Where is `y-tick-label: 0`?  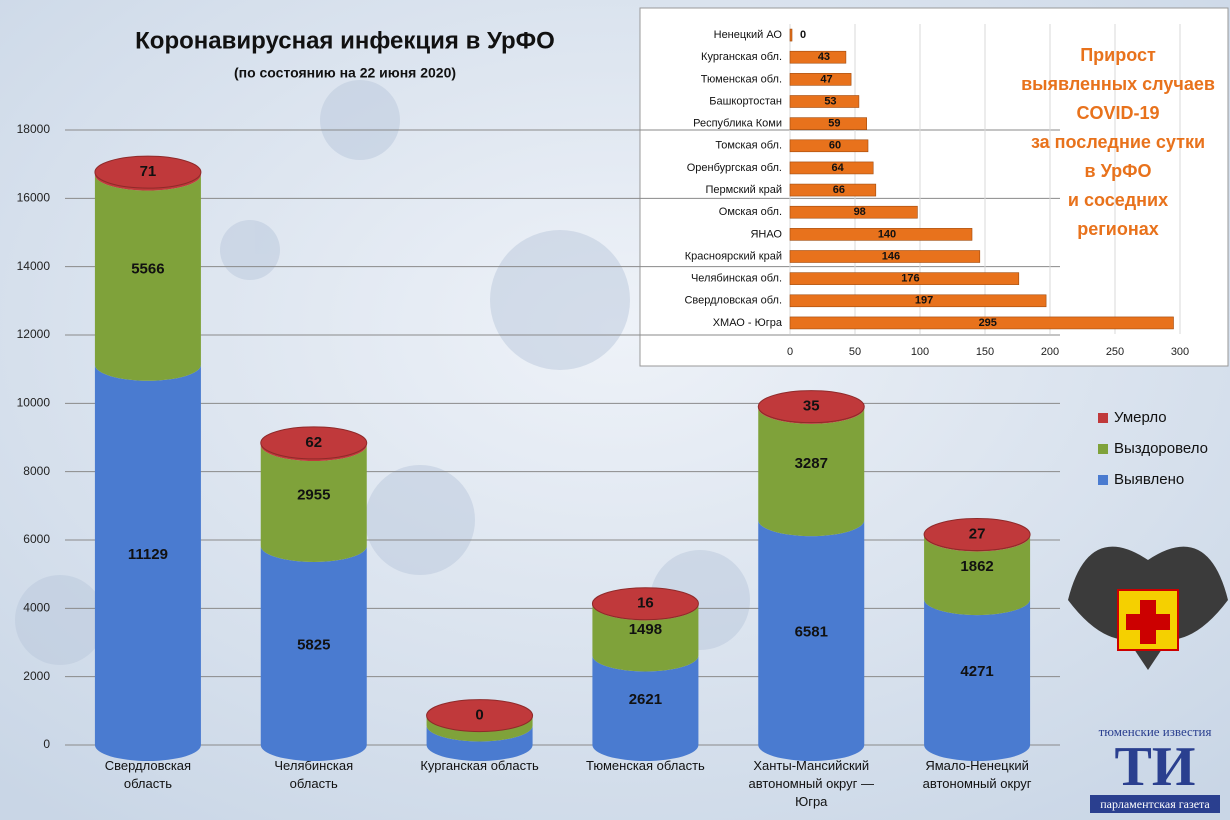
y-tick-label: 0 is located at coordinates (46, 744).